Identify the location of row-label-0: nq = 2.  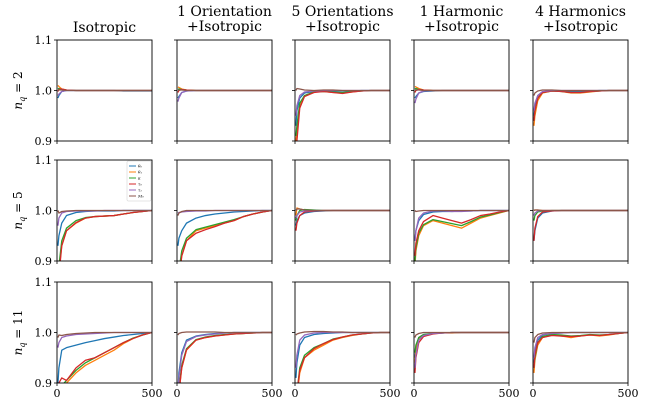
(19, 90).